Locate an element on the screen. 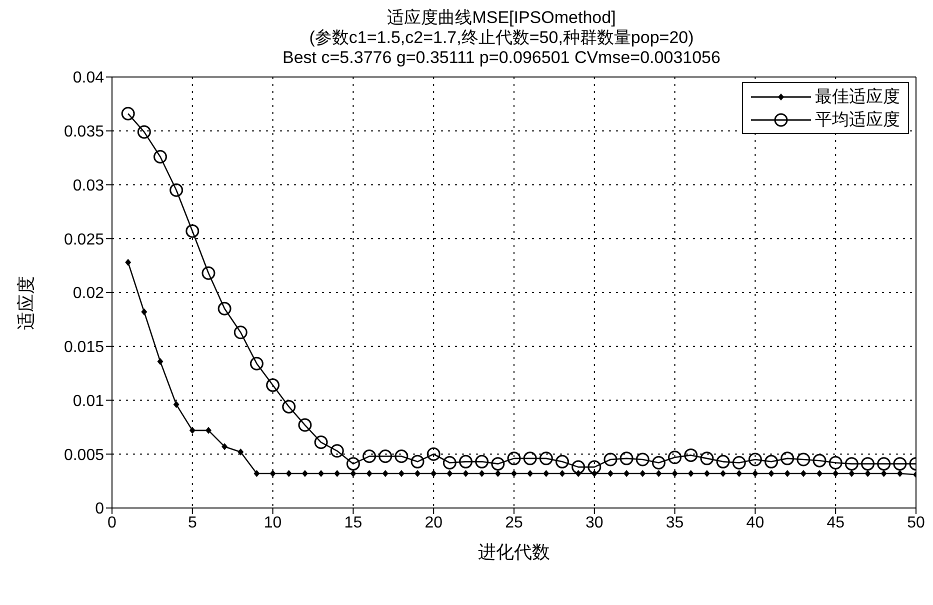  x-axis-title: 进化代数 is located at coordinates (514, 552).